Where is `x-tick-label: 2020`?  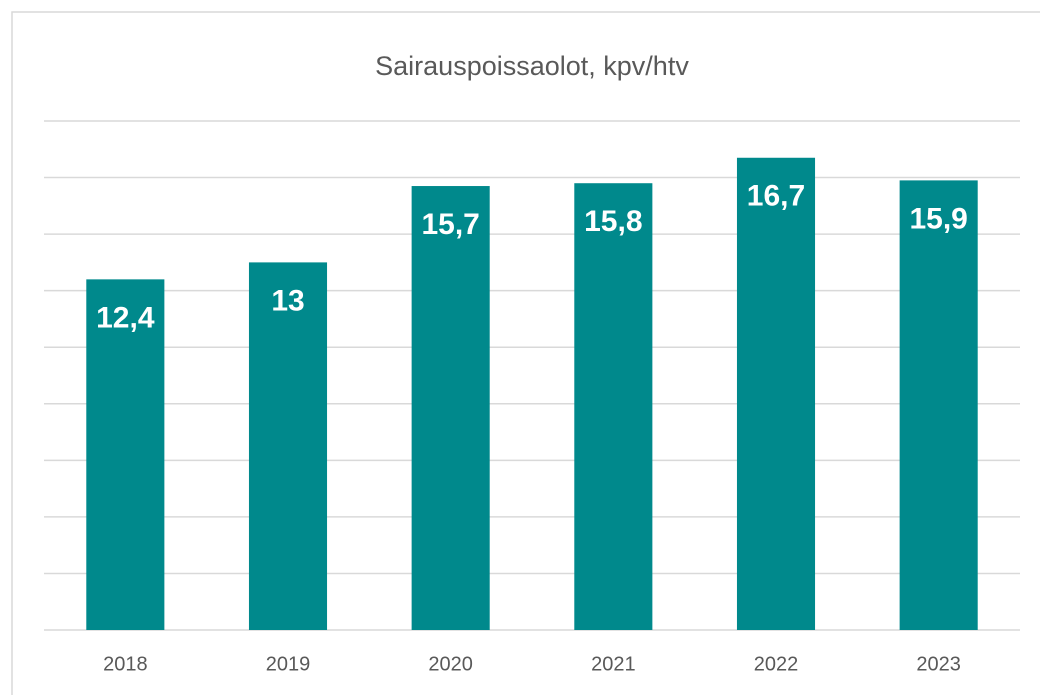
x-tick-label: 2020 is located at coordinates (450, 664).